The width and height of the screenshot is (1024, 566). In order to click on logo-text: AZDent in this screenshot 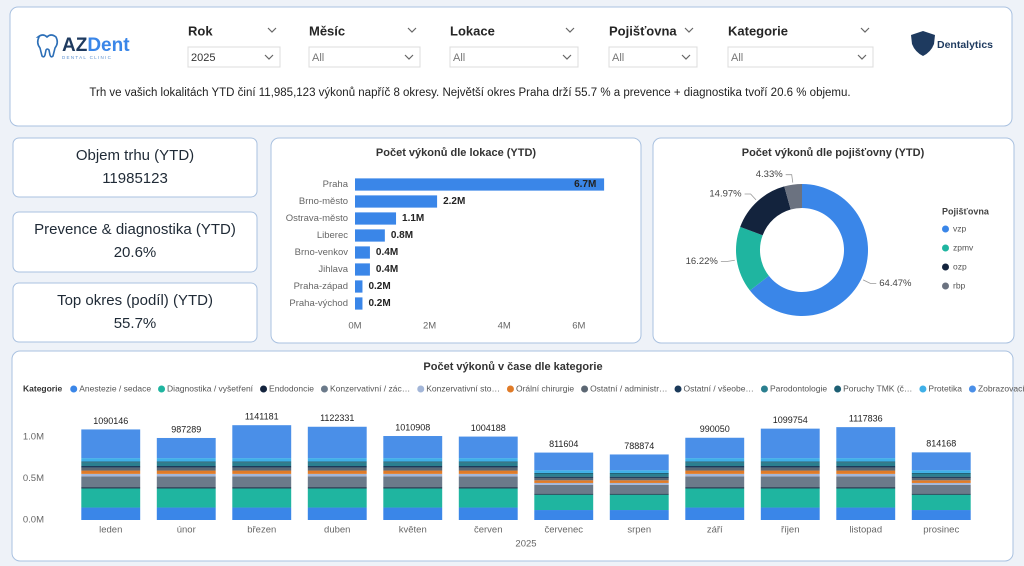, I will do `click(96, 45)`.